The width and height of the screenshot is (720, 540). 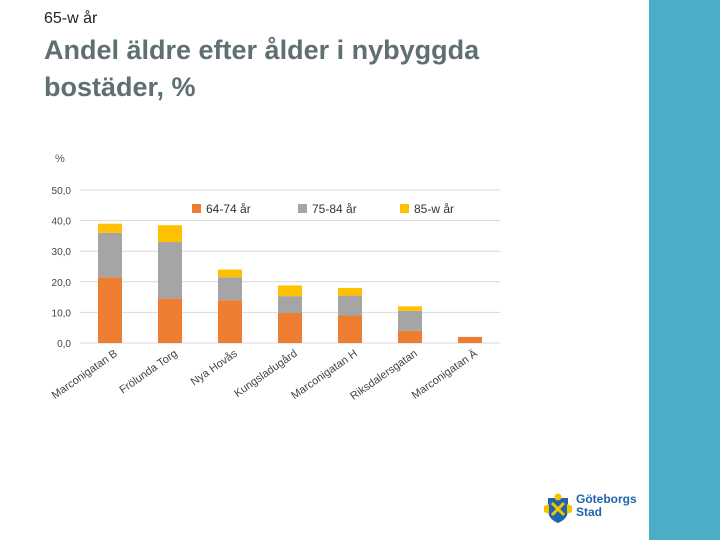 What do you see at coordinates (62, 313) in the screenshot?
I see `y-tick-label: 10,0` at bounding box center [62, 313].